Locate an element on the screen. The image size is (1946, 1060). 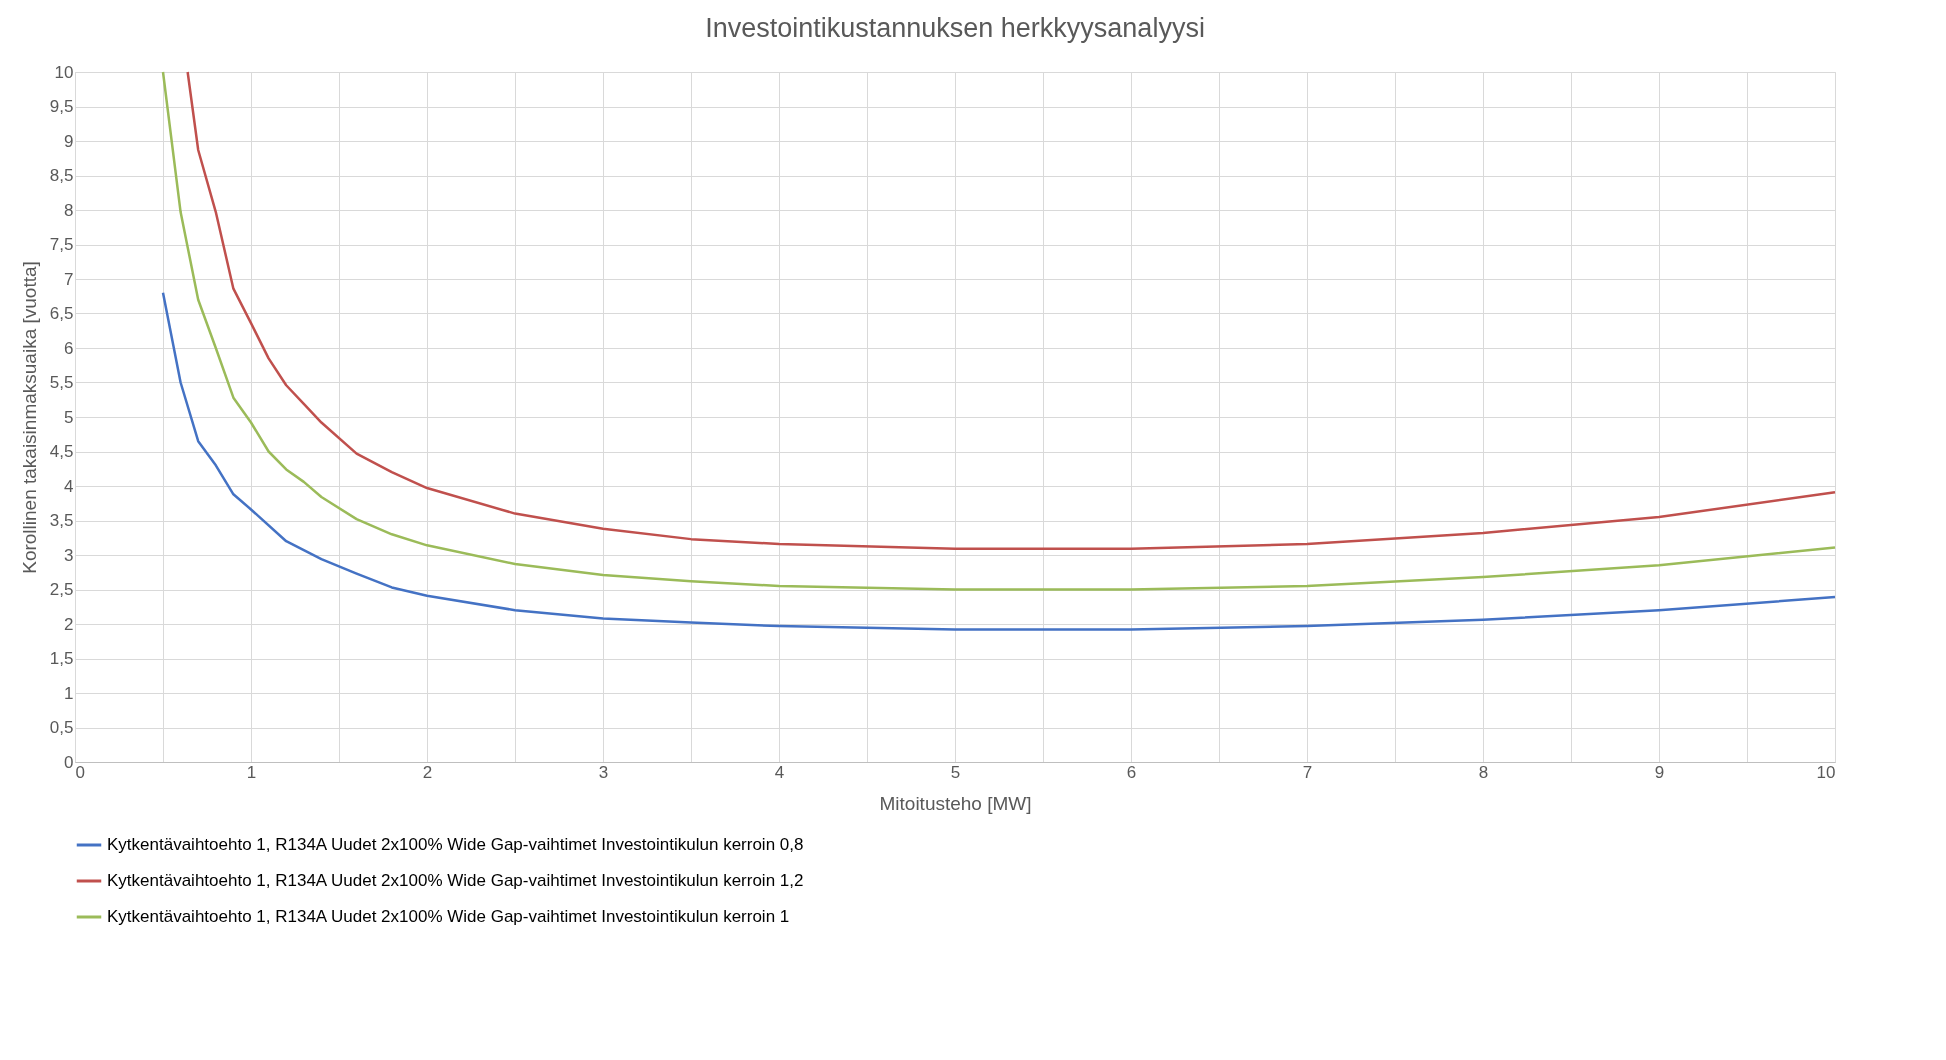
x-tick-label: 7 is located at coordinates (1307, 772).